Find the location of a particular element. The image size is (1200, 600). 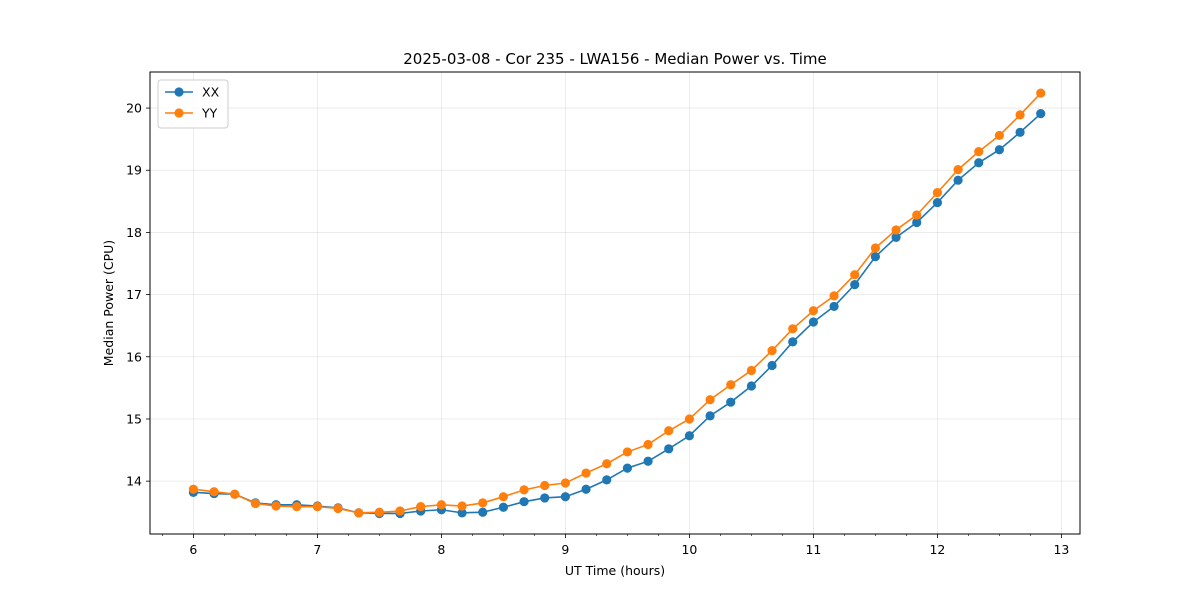

y-tick-label: 15 is located at coordinates (134, 418).